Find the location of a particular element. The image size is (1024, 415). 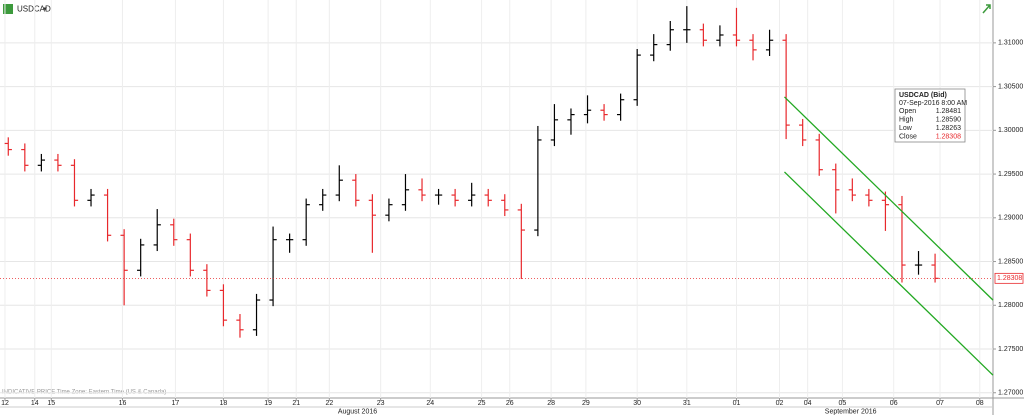

x-tick-label: 05 is located at coordinates (842, 403).